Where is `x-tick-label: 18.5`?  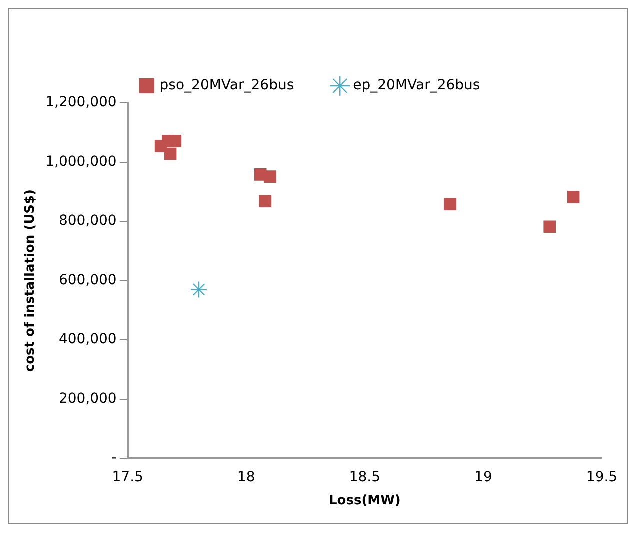
x-tick-label: 18.5 is located at coordinates (365, 478).